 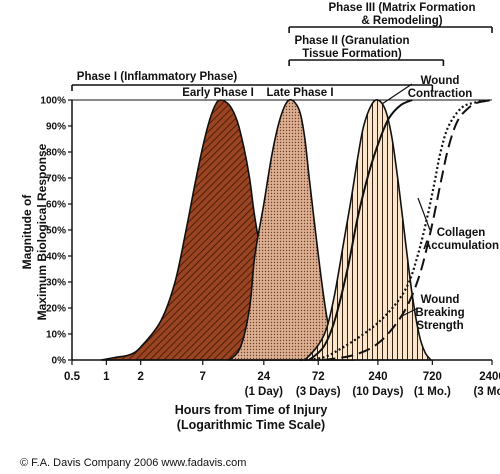 I want to click on series-label-late-phase-1: Late Phase I, so click(x=299, y=93).